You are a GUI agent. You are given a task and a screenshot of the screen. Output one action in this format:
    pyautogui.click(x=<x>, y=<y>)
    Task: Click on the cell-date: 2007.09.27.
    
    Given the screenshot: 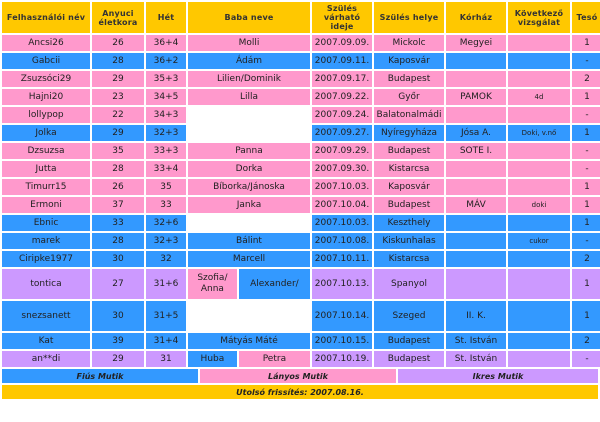 What is the action you would take?
    pyautogui.click(x=342, y=133)
    